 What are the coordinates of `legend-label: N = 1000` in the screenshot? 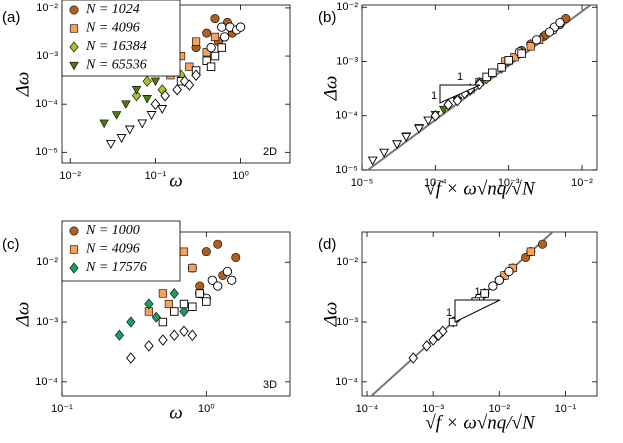 It's located at (112, 230).